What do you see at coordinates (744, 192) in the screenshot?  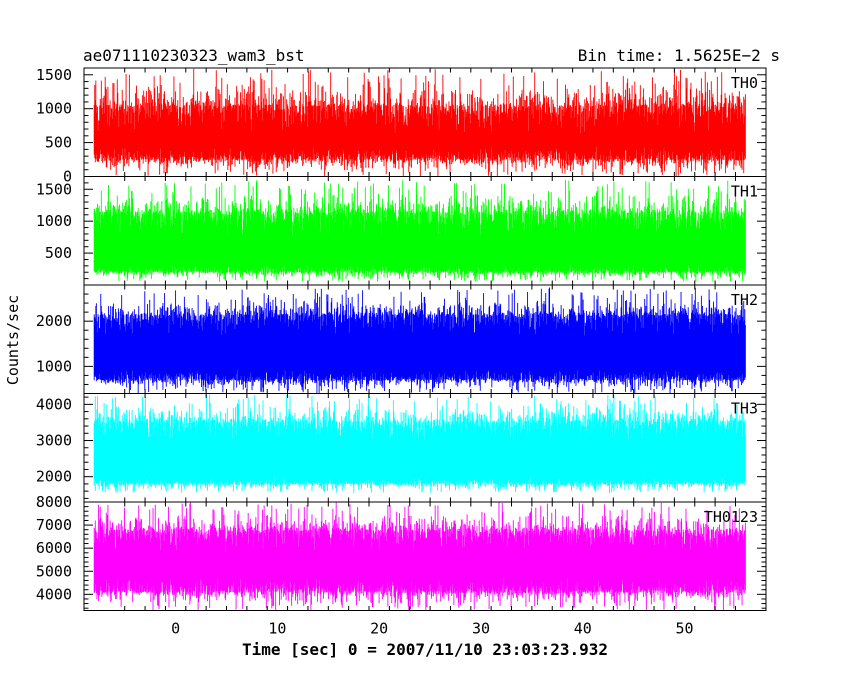 I see `panel-label: TH1` at bounding box center [744, 192].